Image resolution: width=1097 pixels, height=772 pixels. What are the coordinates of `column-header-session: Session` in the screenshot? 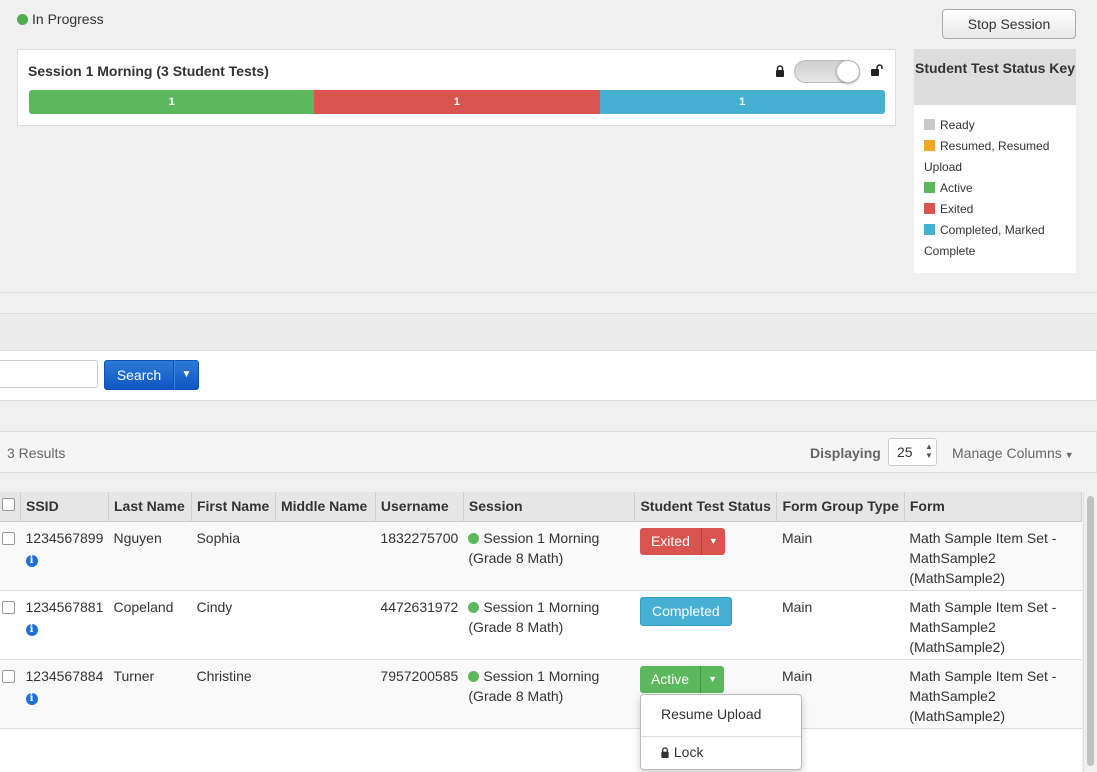 It's located at (549, 507).